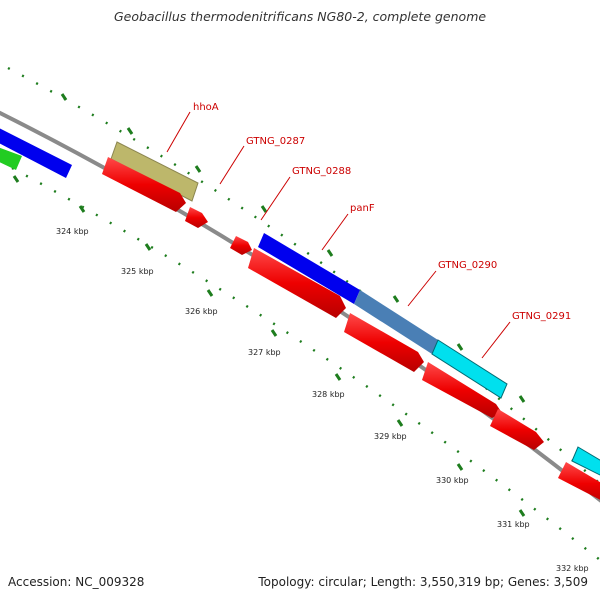 This screenshot has width=600, height=600. I want to click on feature-red-long-b, so click(384, 342).